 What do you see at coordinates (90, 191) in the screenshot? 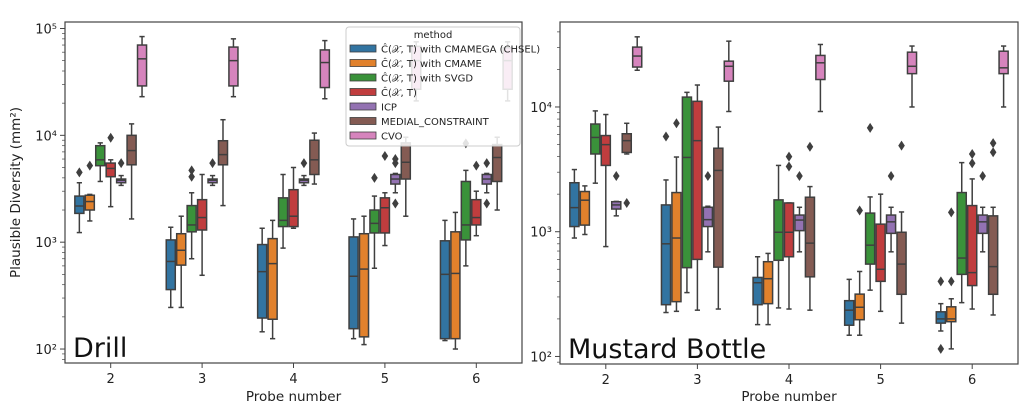
I see `box--t-with-cmame-probe-2` at bounding box center [90, 191].